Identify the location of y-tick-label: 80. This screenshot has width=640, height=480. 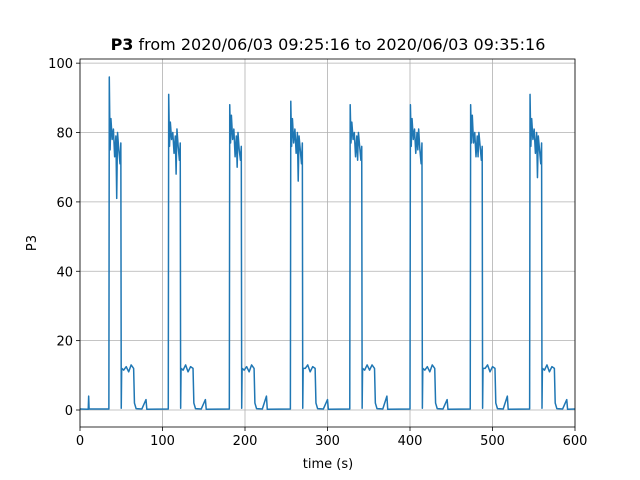
(64, 134).